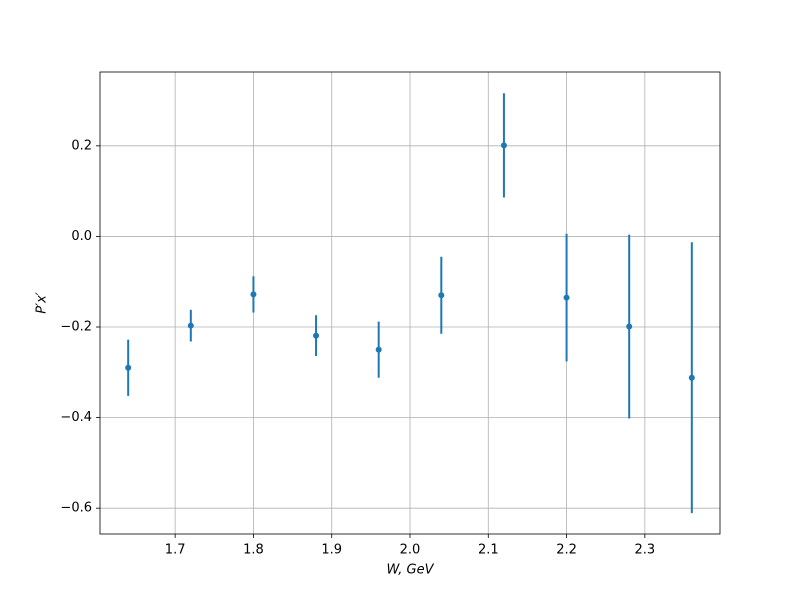 This screenshot has height=600, width=800. I want to click on y-tick-label: −0.4, so click(76, 417).